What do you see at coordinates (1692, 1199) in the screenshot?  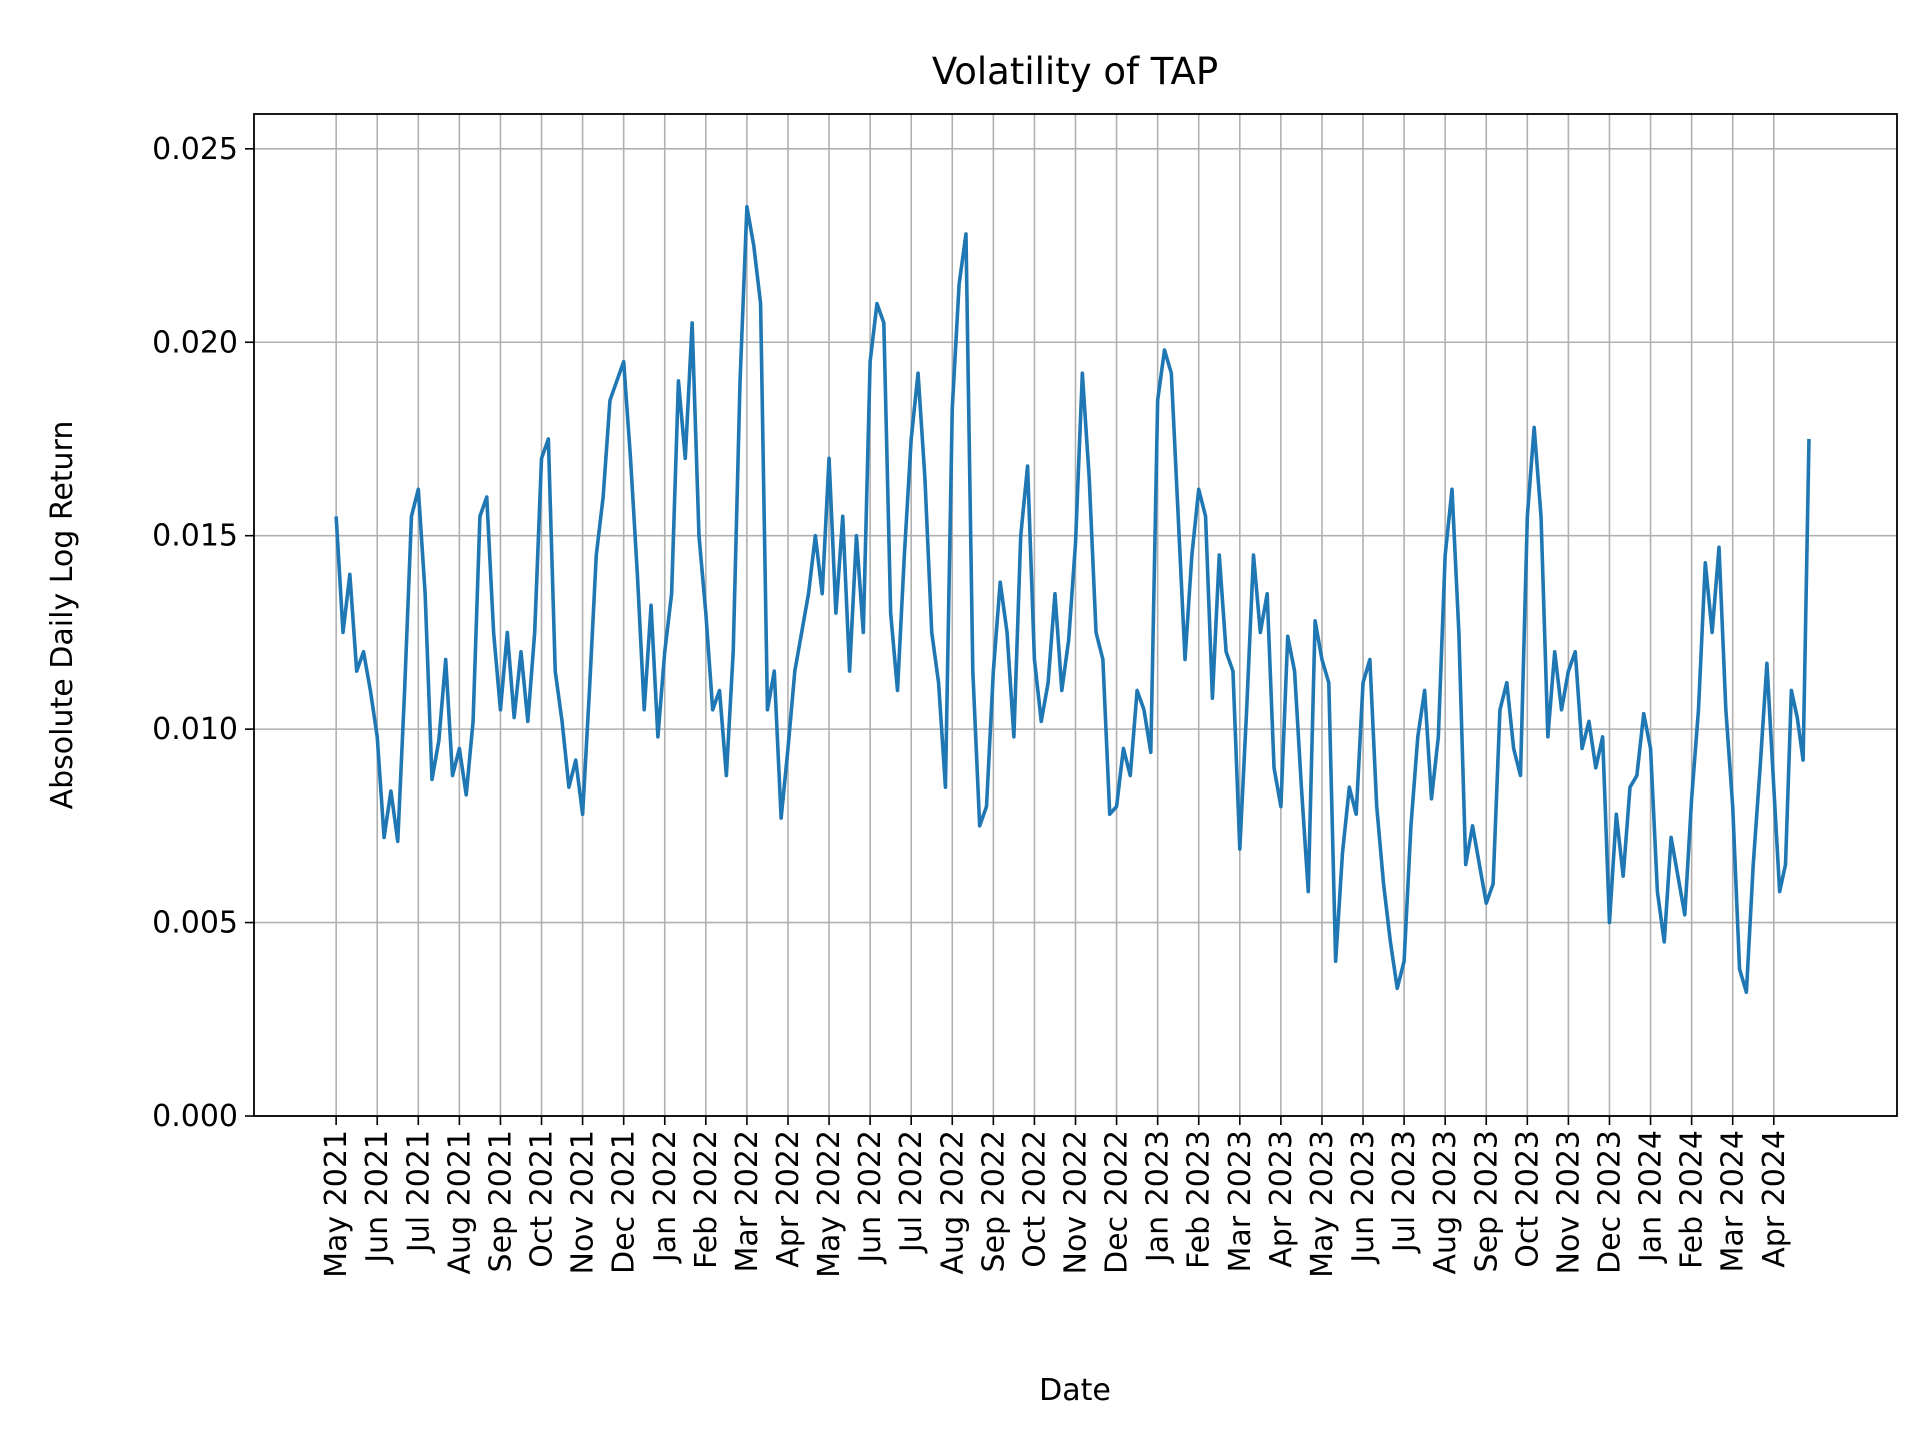 I see `x-tick-label: Feb 2024` at bounding box center [1692, 1199].